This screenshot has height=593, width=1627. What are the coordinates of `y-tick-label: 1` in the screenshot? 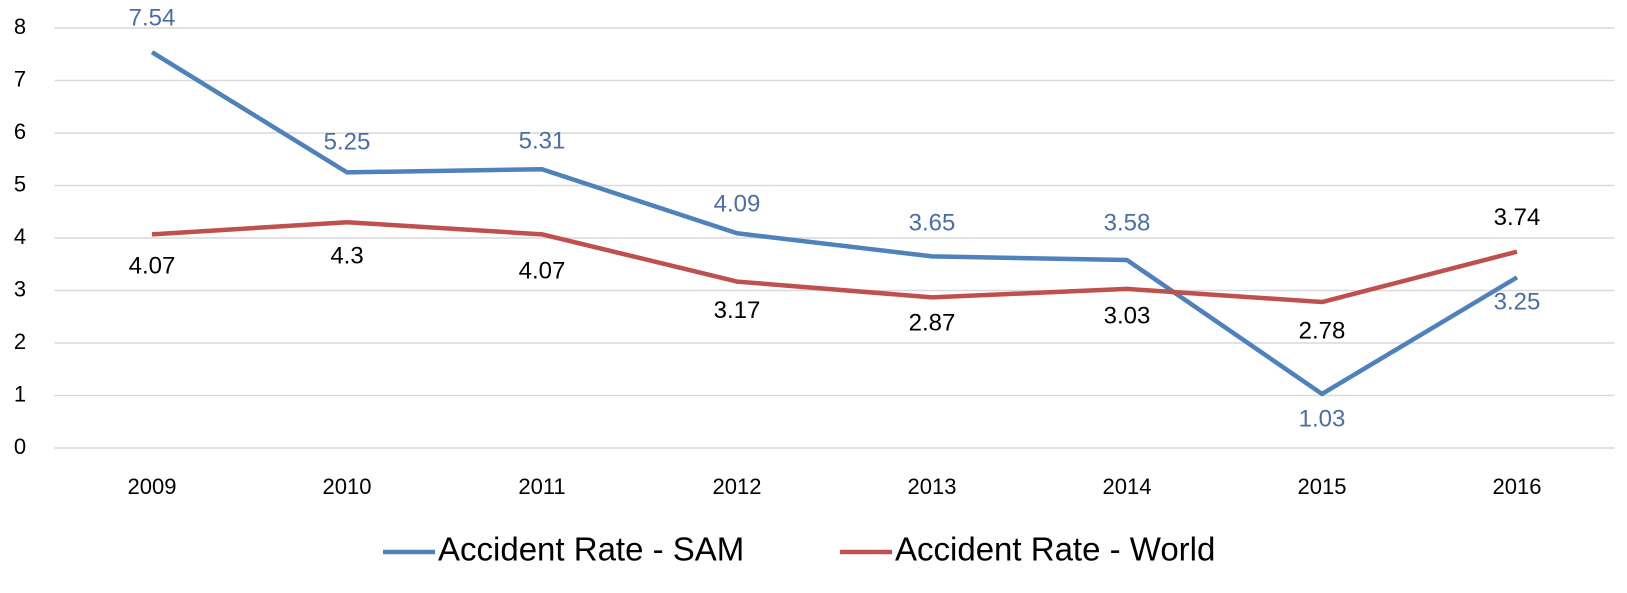 It's located at (20, 393).